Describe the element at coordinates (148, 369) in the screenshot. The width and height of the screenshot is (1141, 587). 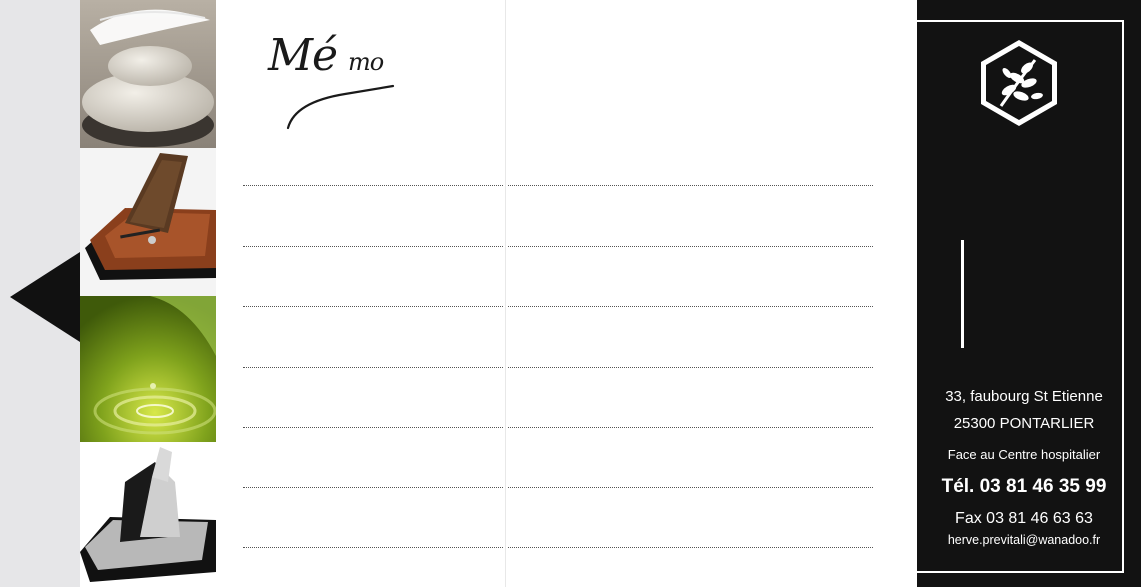
I see `water-drop-leaf-photo` at that location.